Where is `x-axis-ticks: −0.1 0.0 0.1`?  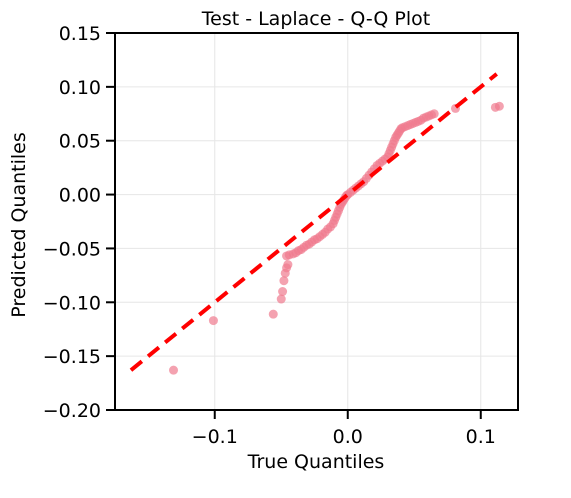 x-axis-ticks: −0.1 0.0 0.1 is located at coordinates (344, 429).